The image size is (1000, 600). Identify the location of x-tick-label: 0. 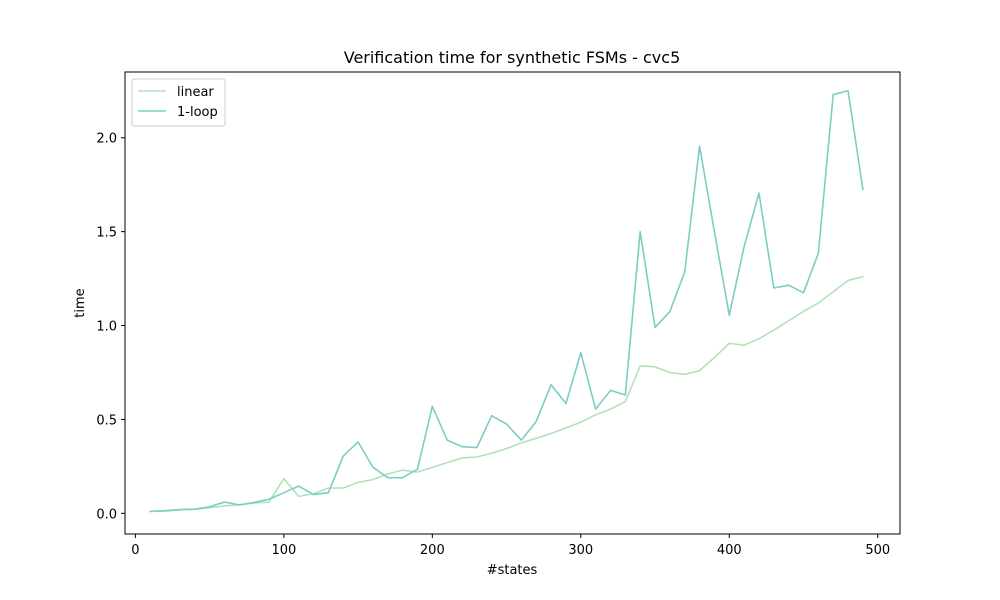
(135, 550).